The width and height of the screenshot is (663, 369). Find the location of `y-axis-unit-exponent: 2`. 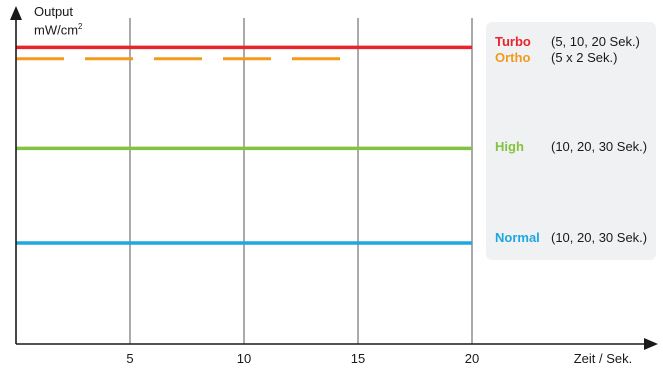

y-axis-unit-exponent: 2 is located at coordinates (80, 26).